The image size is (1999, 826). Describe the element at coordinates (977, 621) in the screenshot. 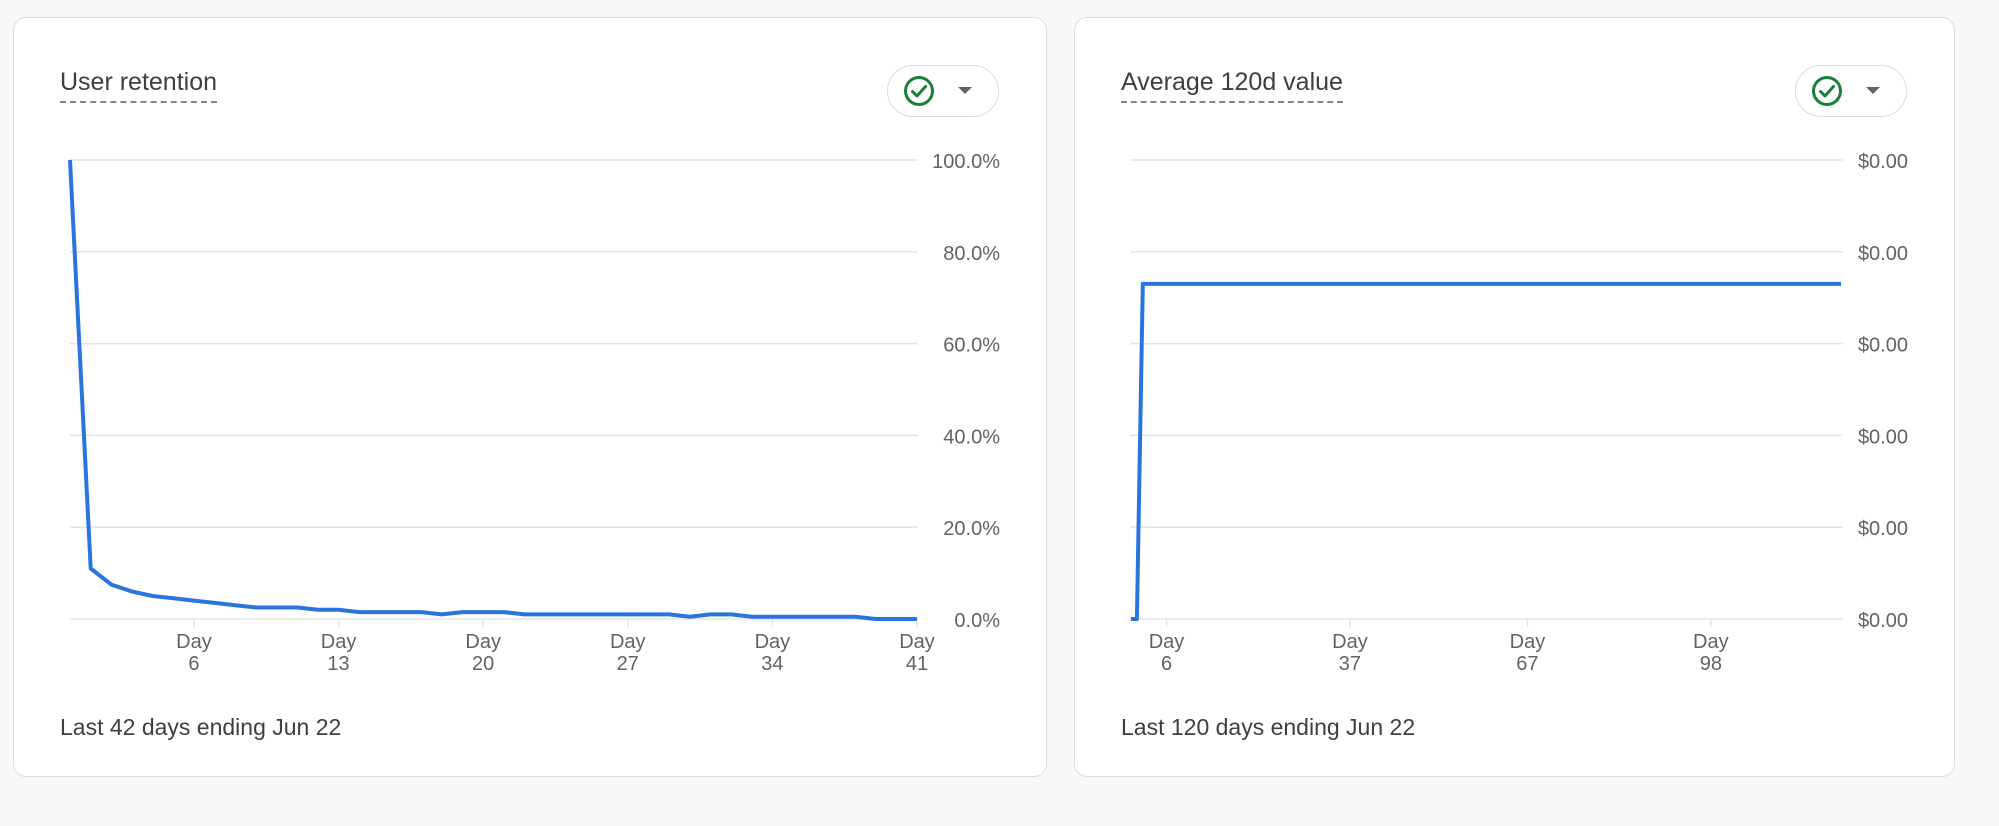

I see `y-tick-label: 0.0%` at that location.